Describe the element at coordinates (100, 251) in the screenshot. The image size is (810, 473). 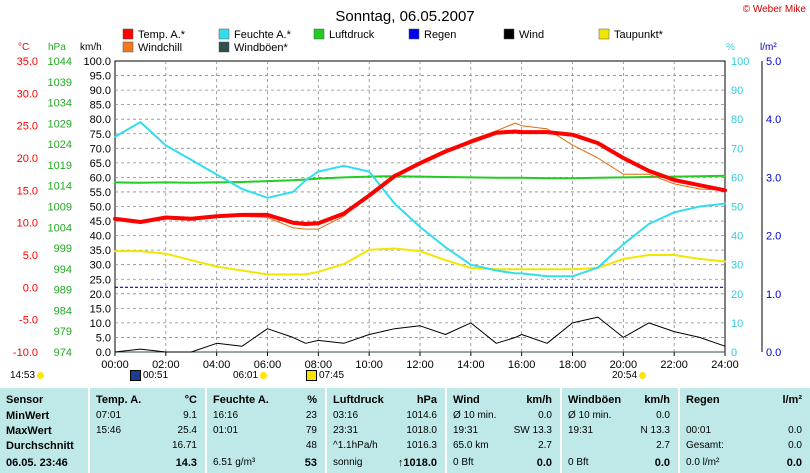
I see `kmh-tick-label: 35.0` at that location.